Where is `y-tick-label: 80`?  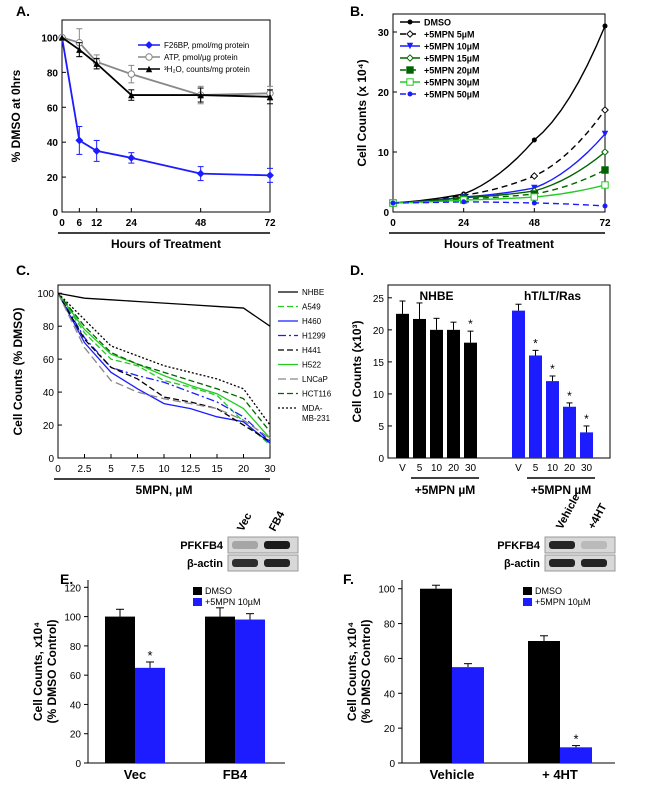
y-tick-label: 80 is located at coordinates (76, 647).